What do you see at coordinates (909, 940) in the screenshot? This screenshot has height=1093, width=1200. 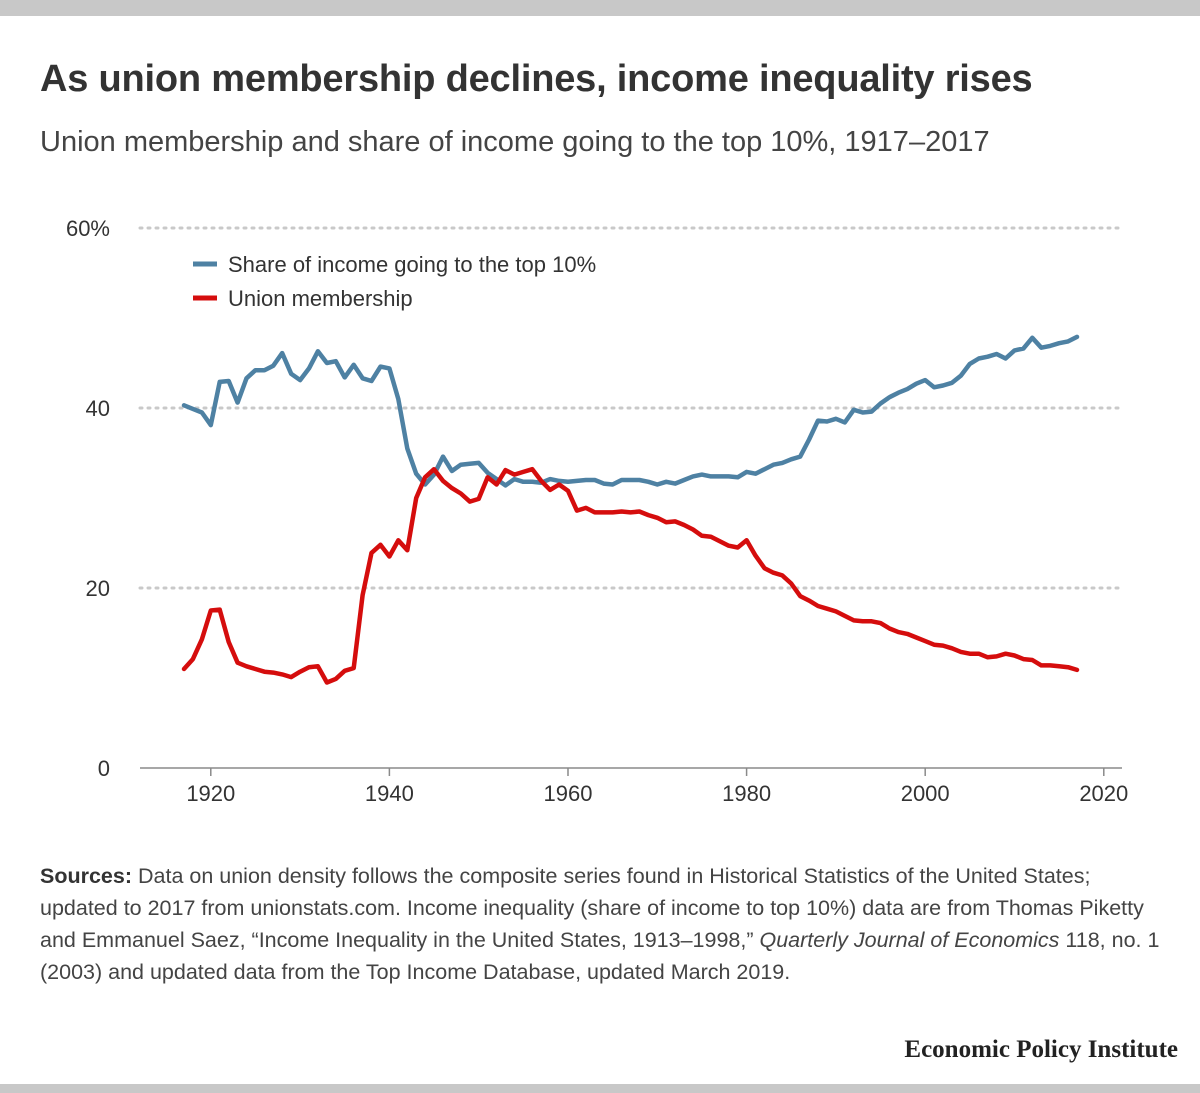 I see `sources-journal: Quarterly Journal of Economics` at bounding box center [909, 940].